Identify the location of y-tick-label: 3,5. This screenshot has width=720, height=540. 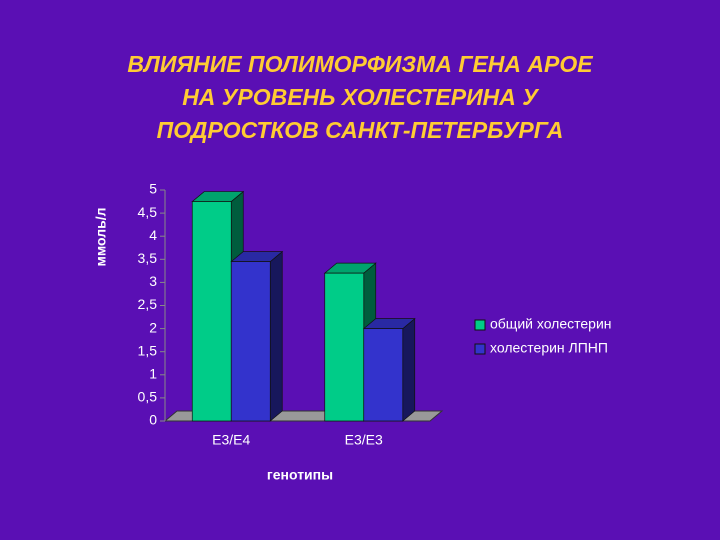
(148, 258).